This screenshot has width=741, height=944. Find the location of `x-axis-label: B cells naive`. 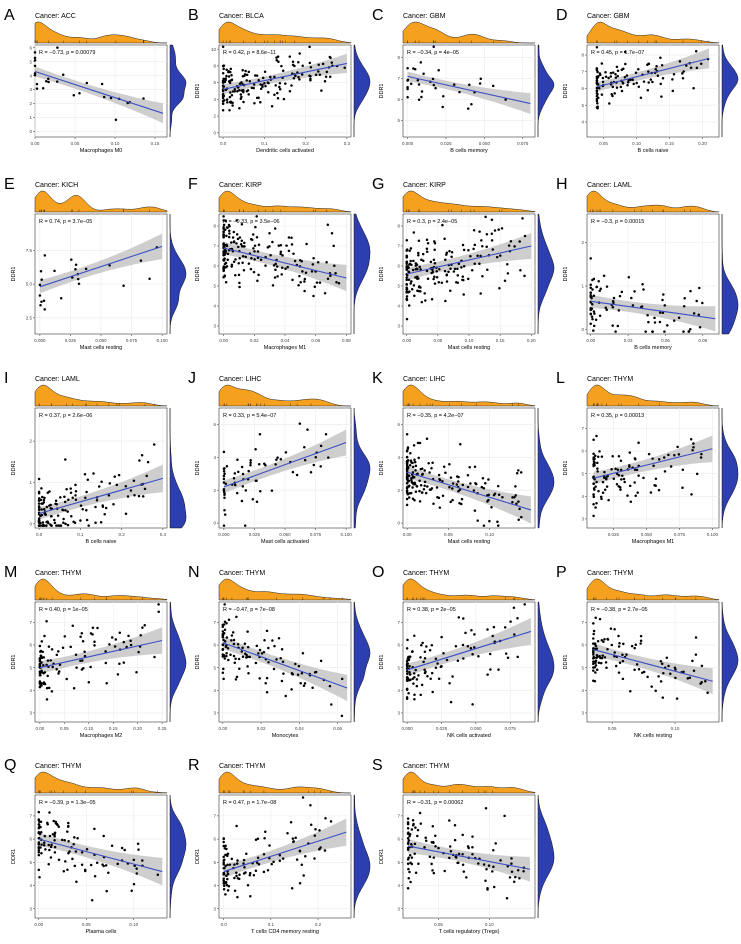

x-axis-label: B cells naive is located at coordinates (653, 151).